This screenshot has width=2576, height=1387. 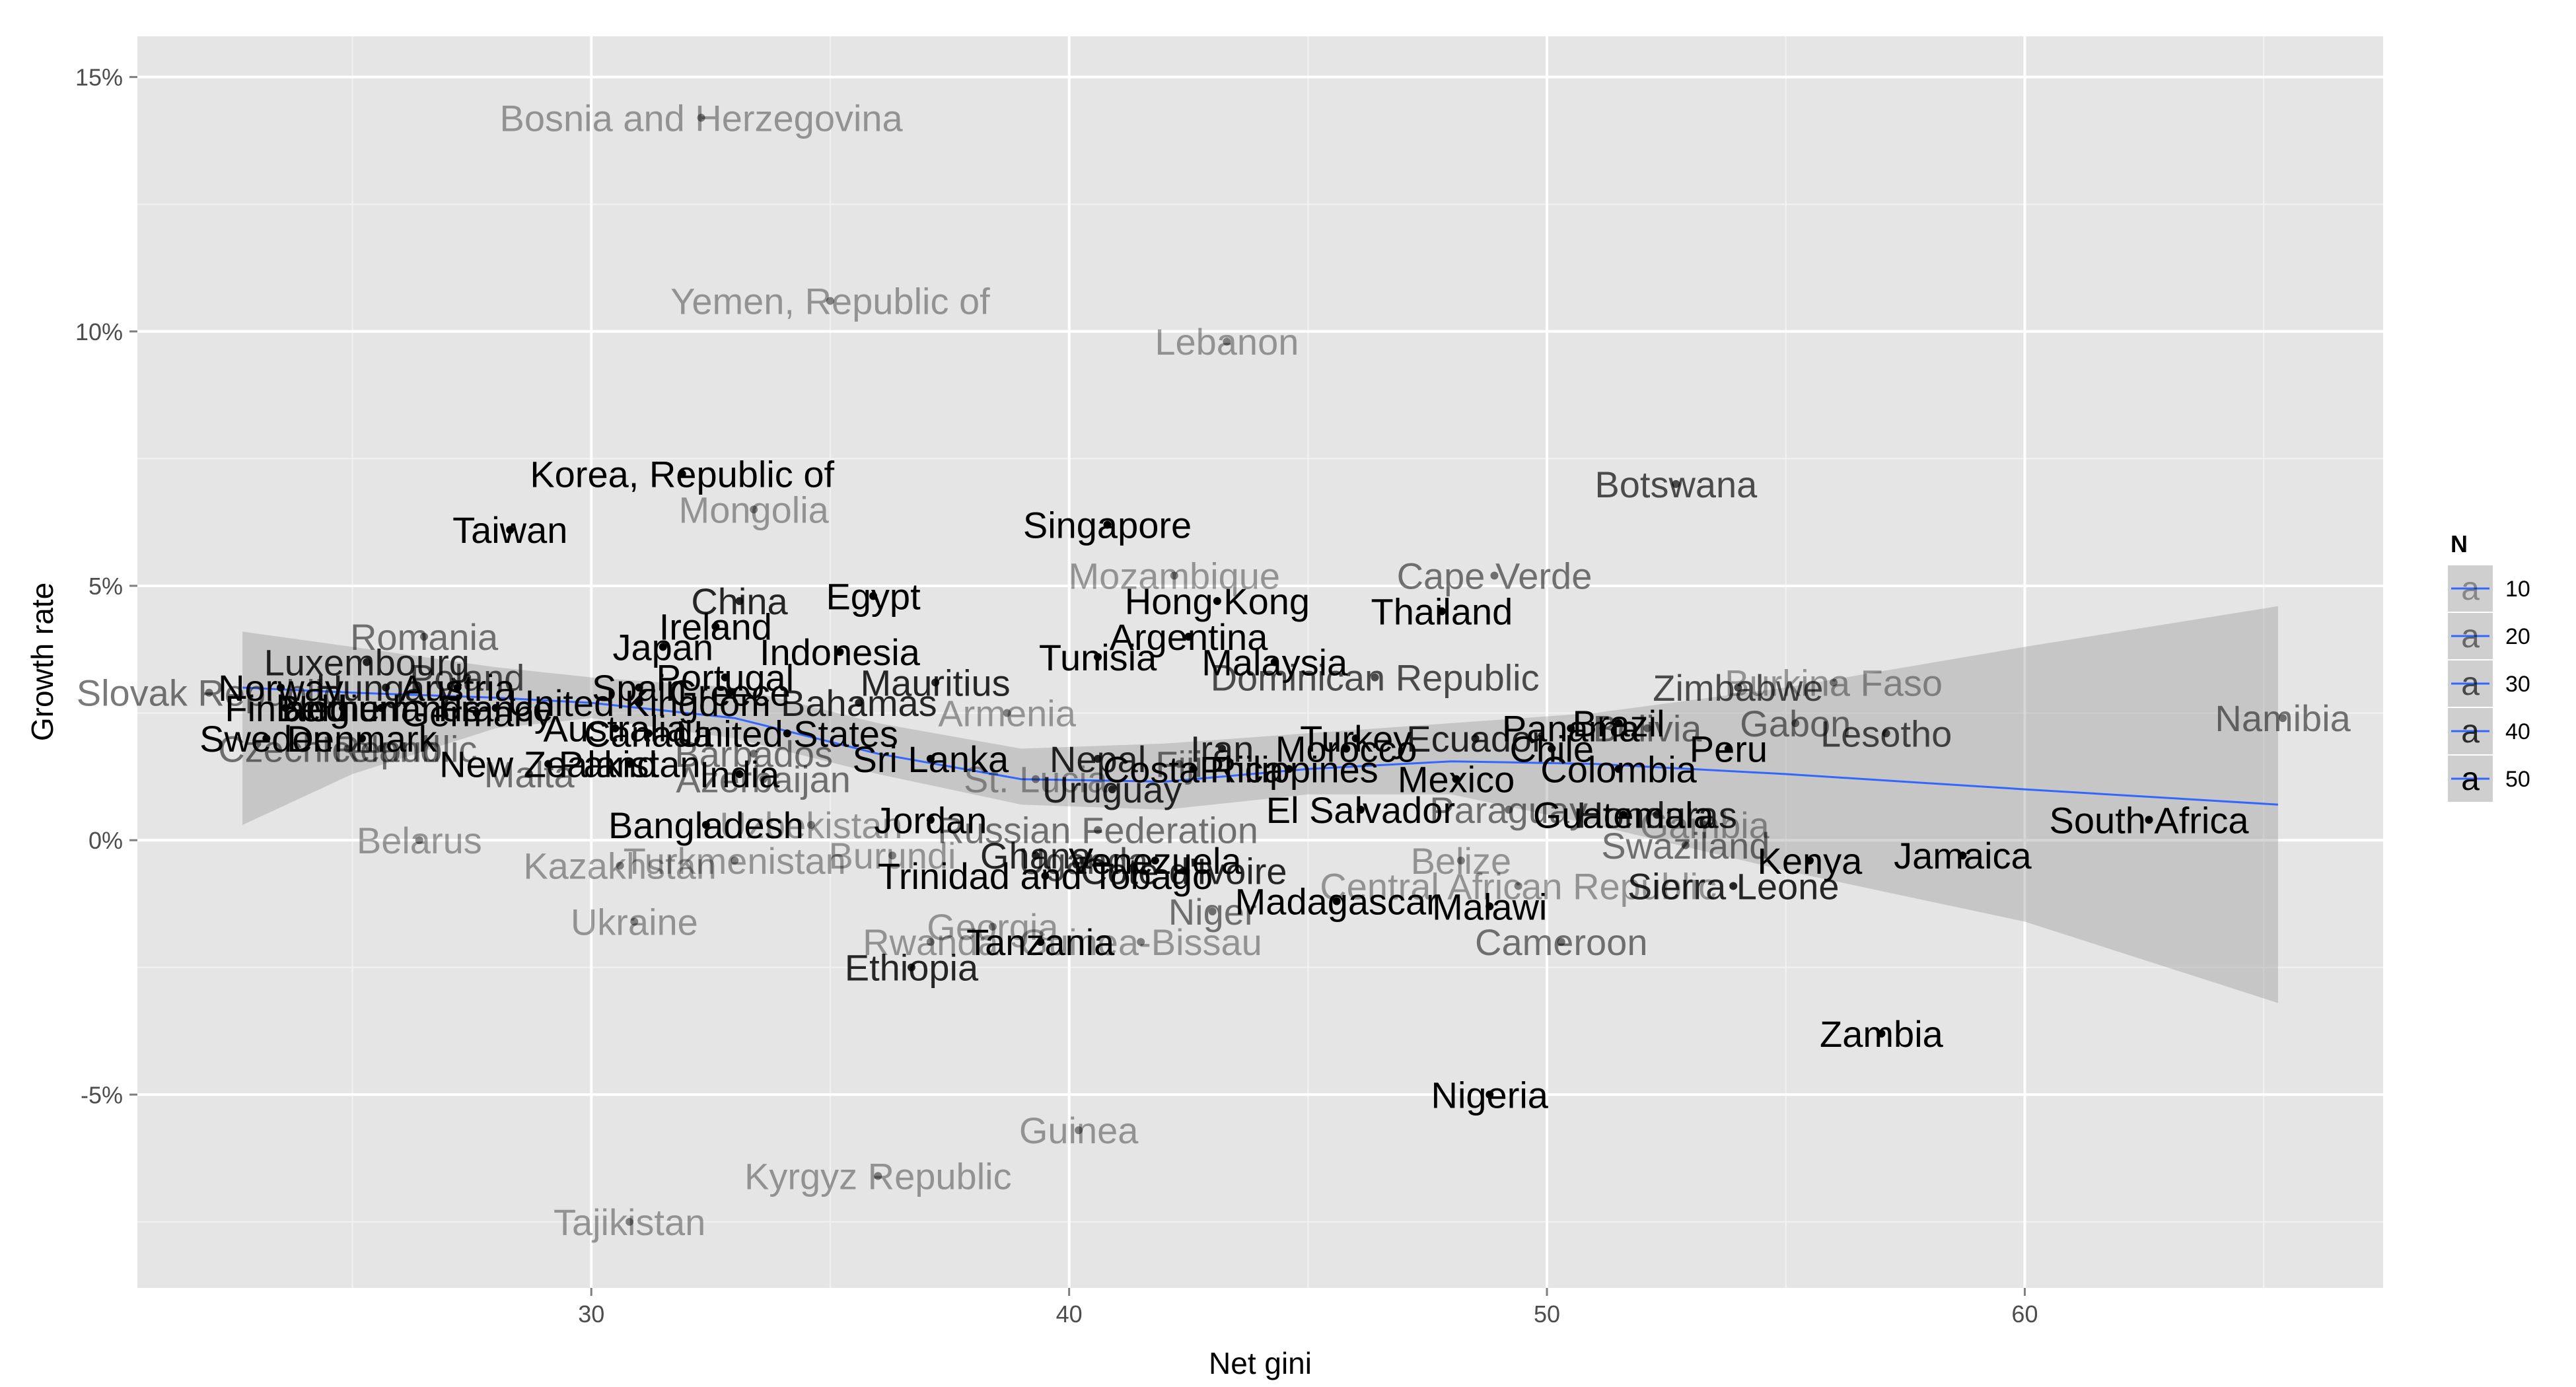 What do you see at coordinates (841, 652) in the screenshot?
I see `point-label: Indonesia` at bounding box center [841, 652].